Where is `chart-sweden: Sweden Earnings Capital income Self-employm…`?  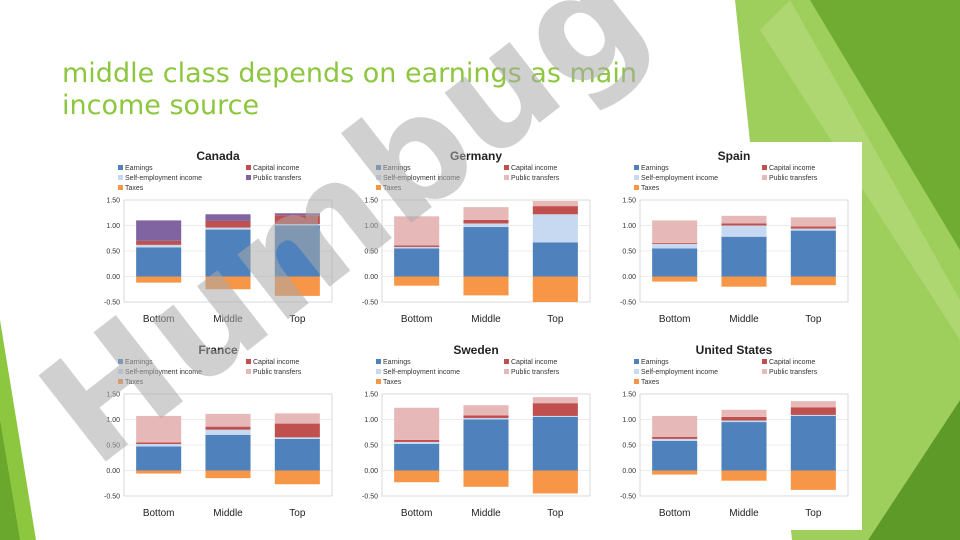 chart-sweden: Sweden Earnings Capital income Self-employm… is located at coordinates (476, 431).